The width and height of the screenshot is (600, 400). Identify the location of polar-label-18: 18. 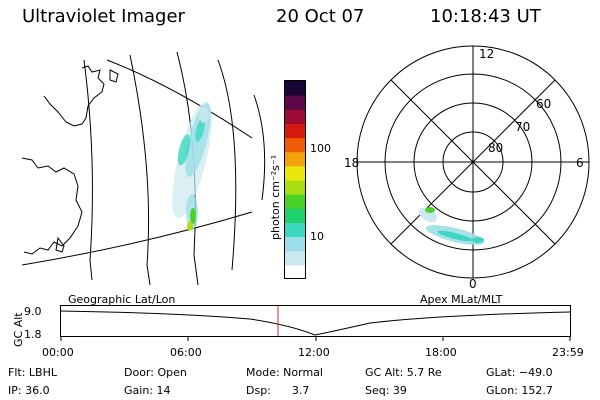
(351, 163).